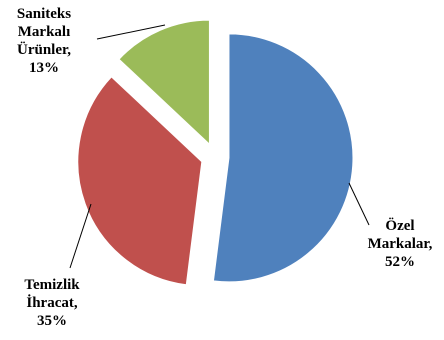  I want to click on data-label-line: İhracat,, so click(51, 302).